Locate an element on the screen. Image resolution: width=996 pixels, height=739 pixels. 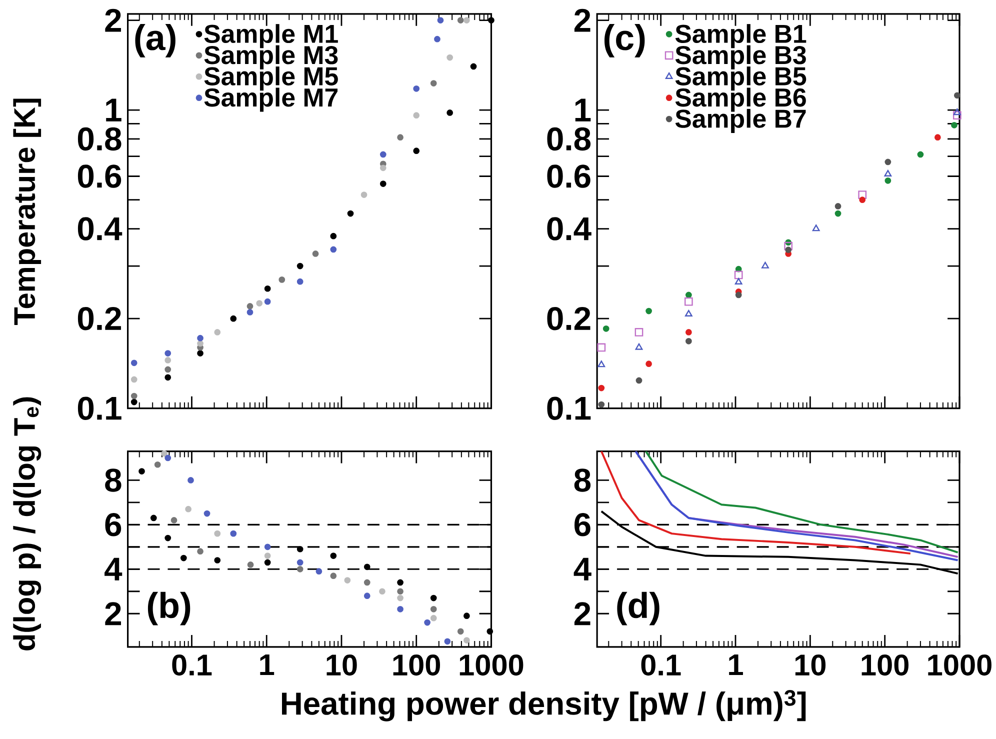
x-axis-title: Heating power density [pW / (μm)$^{3}$] is located at coordinates (544, 706).